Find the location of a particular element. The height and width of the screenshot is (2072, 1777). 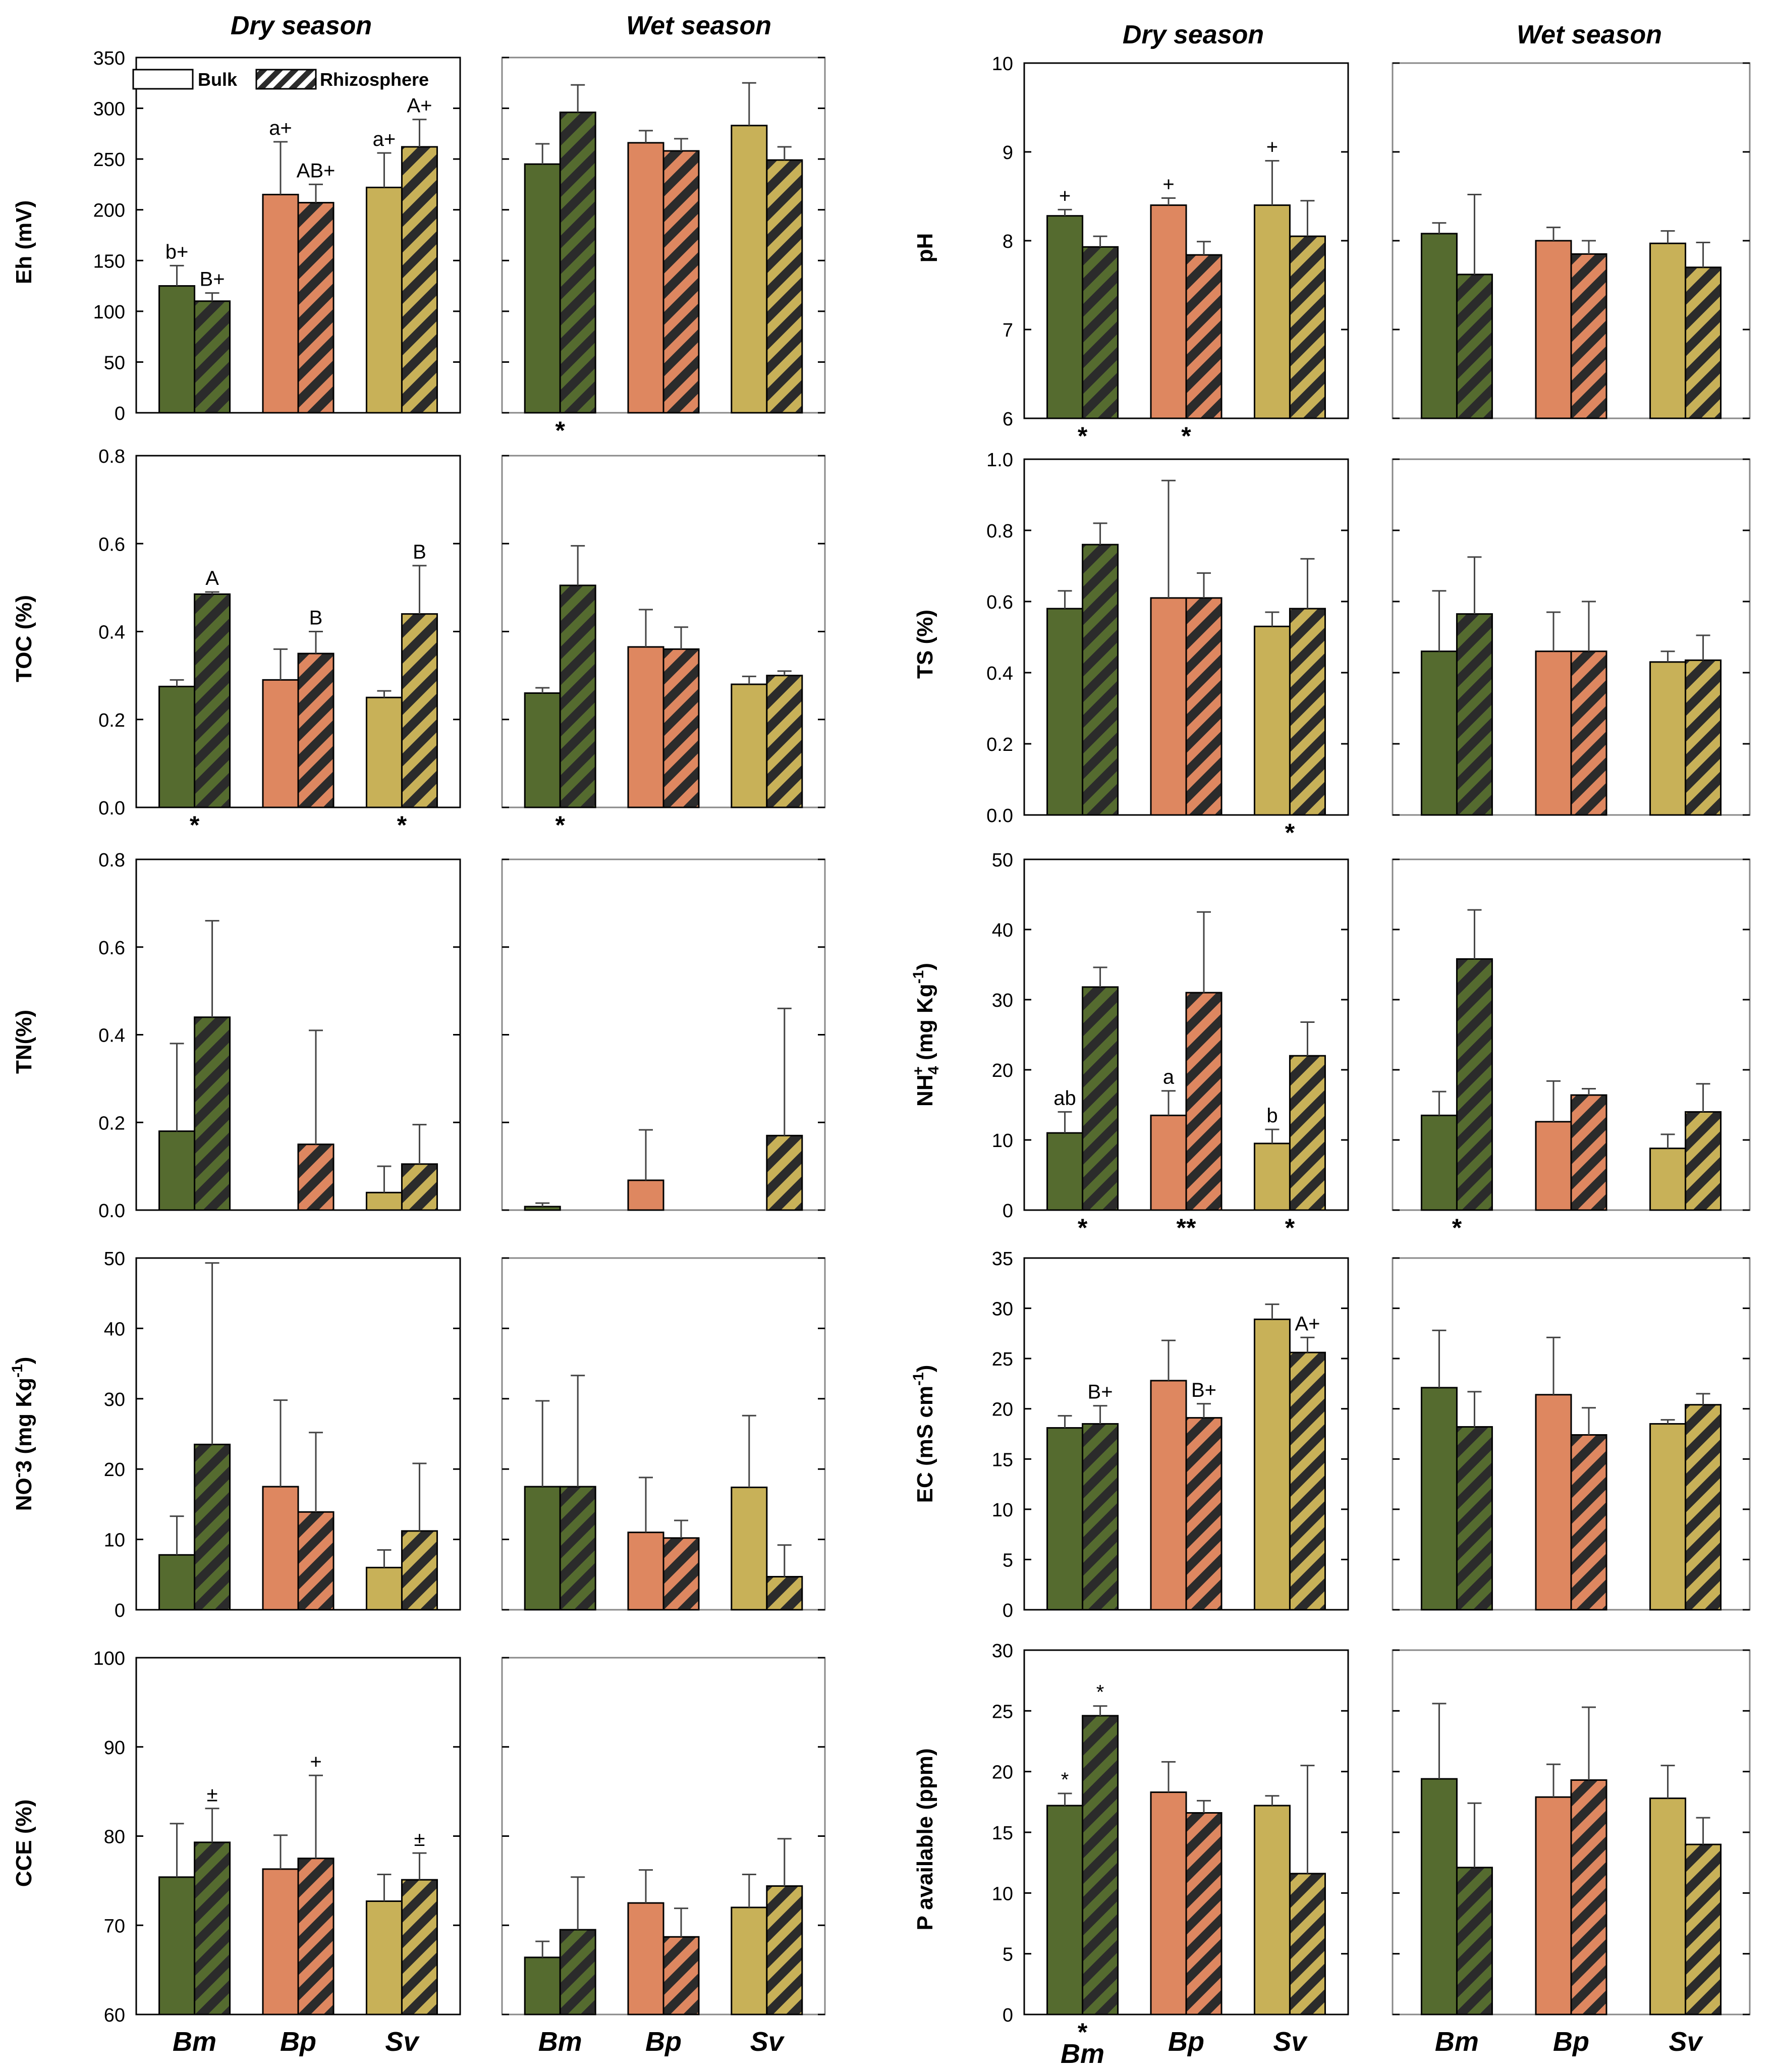

significance-label: A+ is located at coordinates (1307, 1324).